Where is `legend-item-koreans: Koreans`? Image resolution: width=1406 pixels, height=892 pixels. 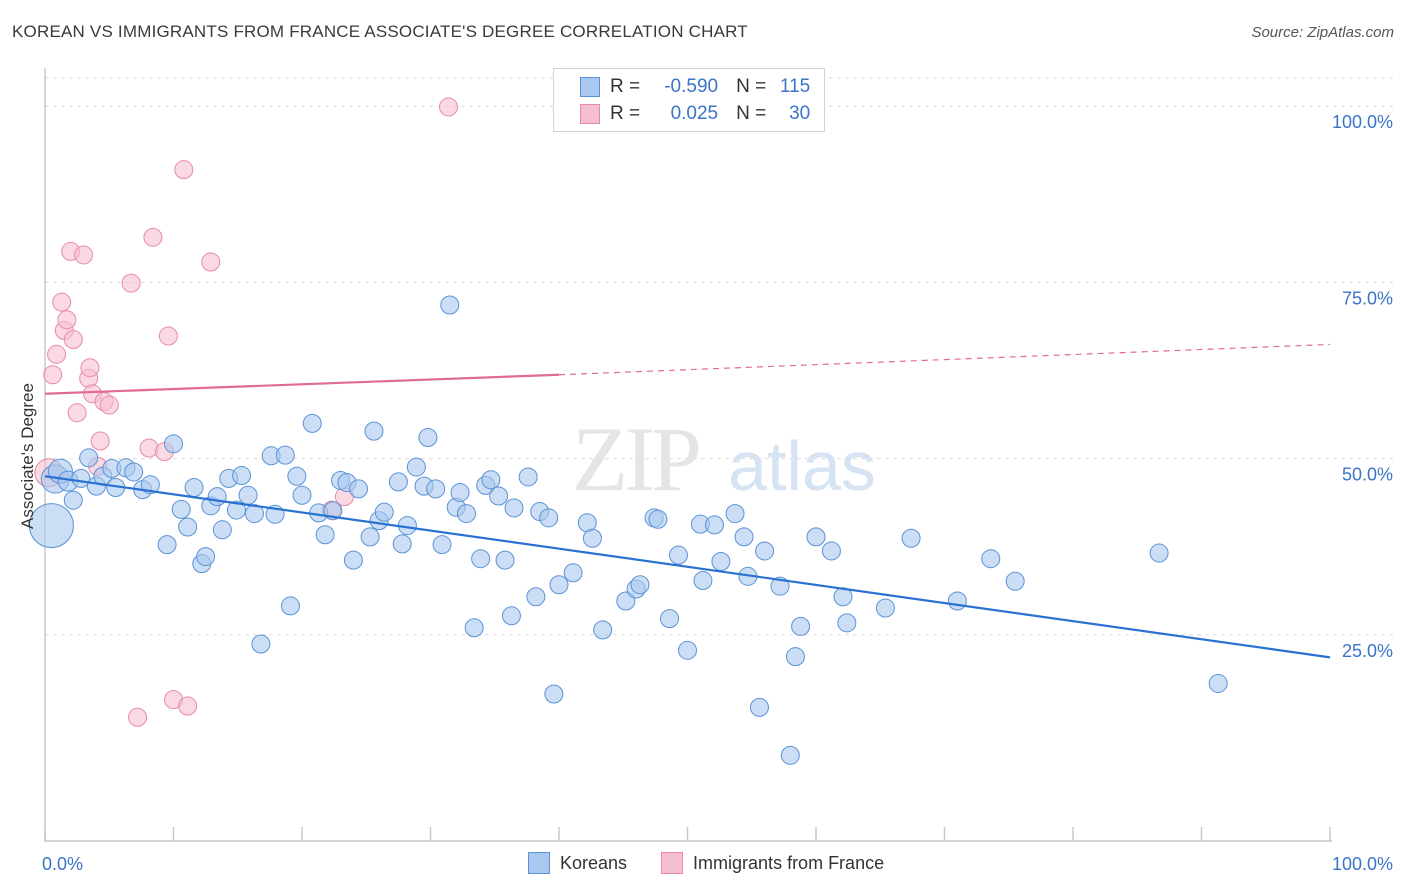 legend-item-koreans: Koreans is located at coordinates (577, 863).